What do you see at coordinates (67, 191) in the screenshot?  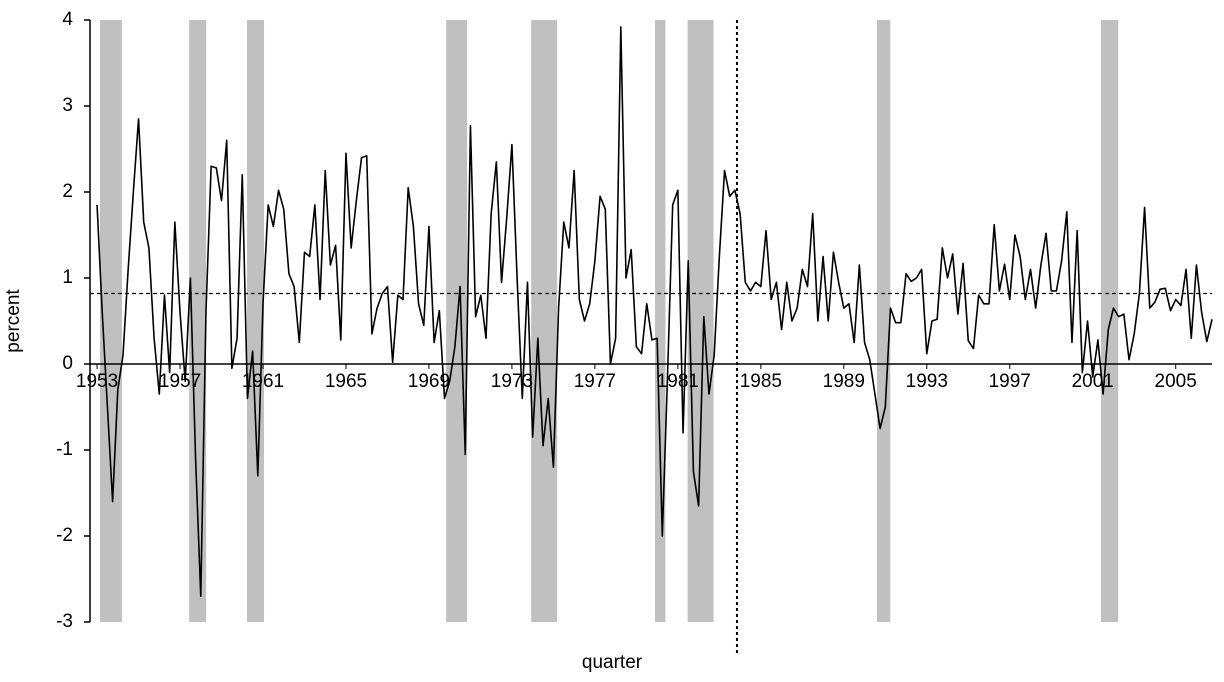 I see `y-tick-label: 2` at bounding box center [67, 191].